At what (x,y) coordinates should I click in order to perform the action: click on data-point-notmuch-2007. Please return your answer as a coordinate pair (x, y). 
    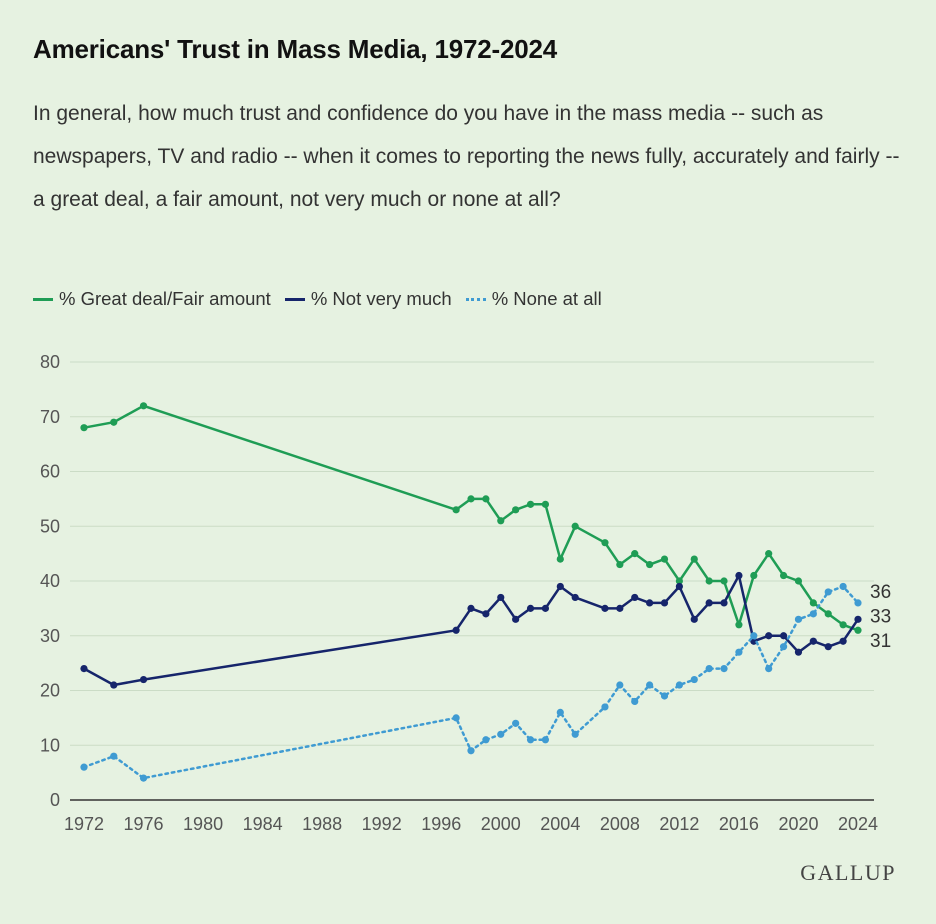
    Looking at the image, I should click on (605, 608).